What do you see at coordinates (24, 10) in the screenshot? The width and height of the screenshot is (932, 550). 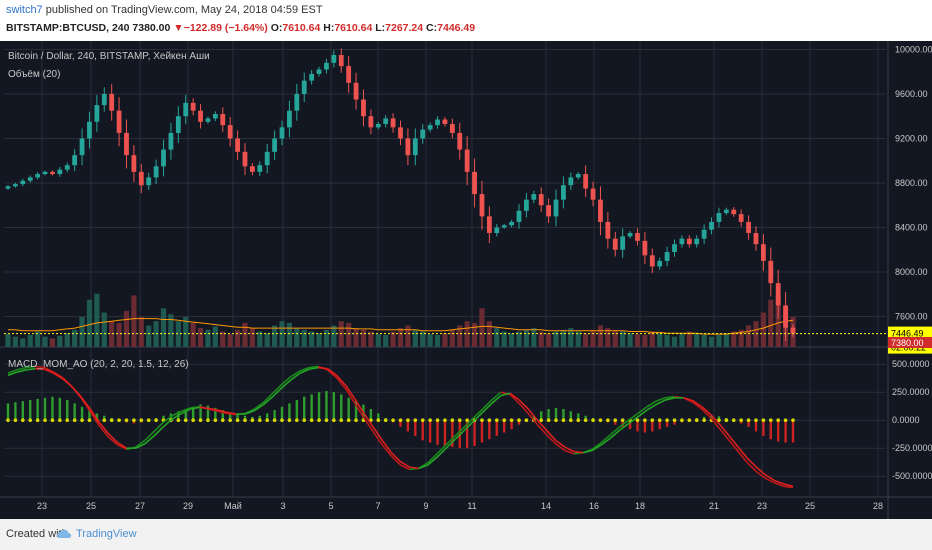 I see `author-link: switch7` at bounding box center [24, 10].